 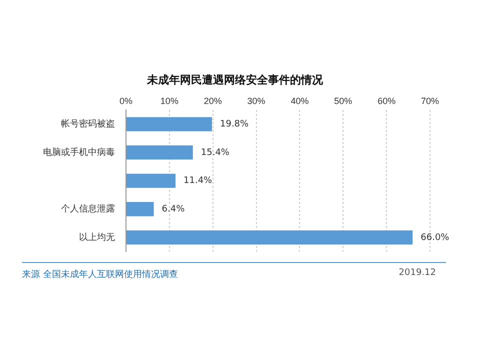 What do you see at coordinates (174, 209) in the screenshot?
I see `data-label: 6.4%` at bounding box center [174, 209].